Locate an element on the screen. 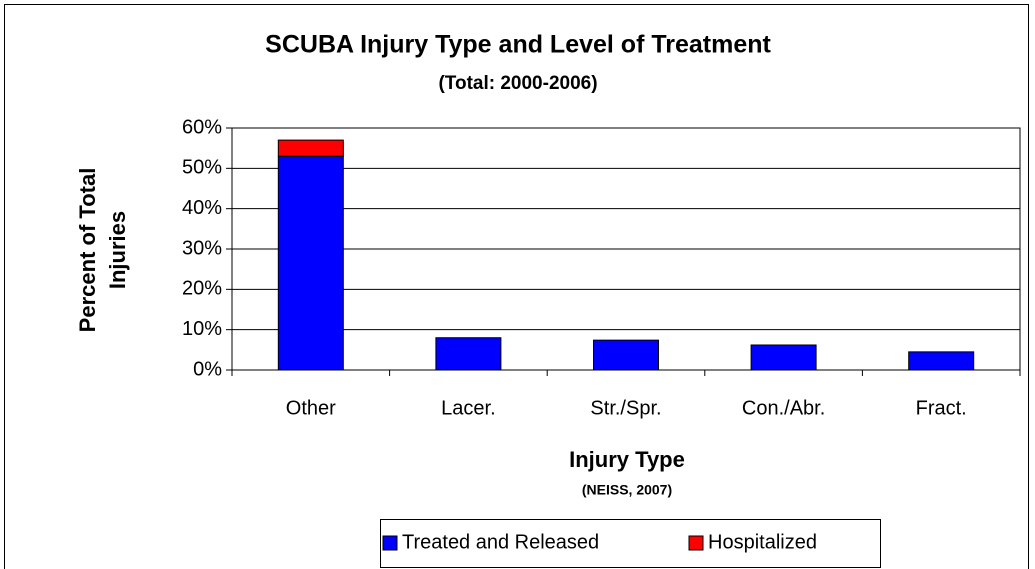 The width and height of the screenshot is (1035, 569). x-tick-label: Con./Abr. is located at coordinates (783, 408).